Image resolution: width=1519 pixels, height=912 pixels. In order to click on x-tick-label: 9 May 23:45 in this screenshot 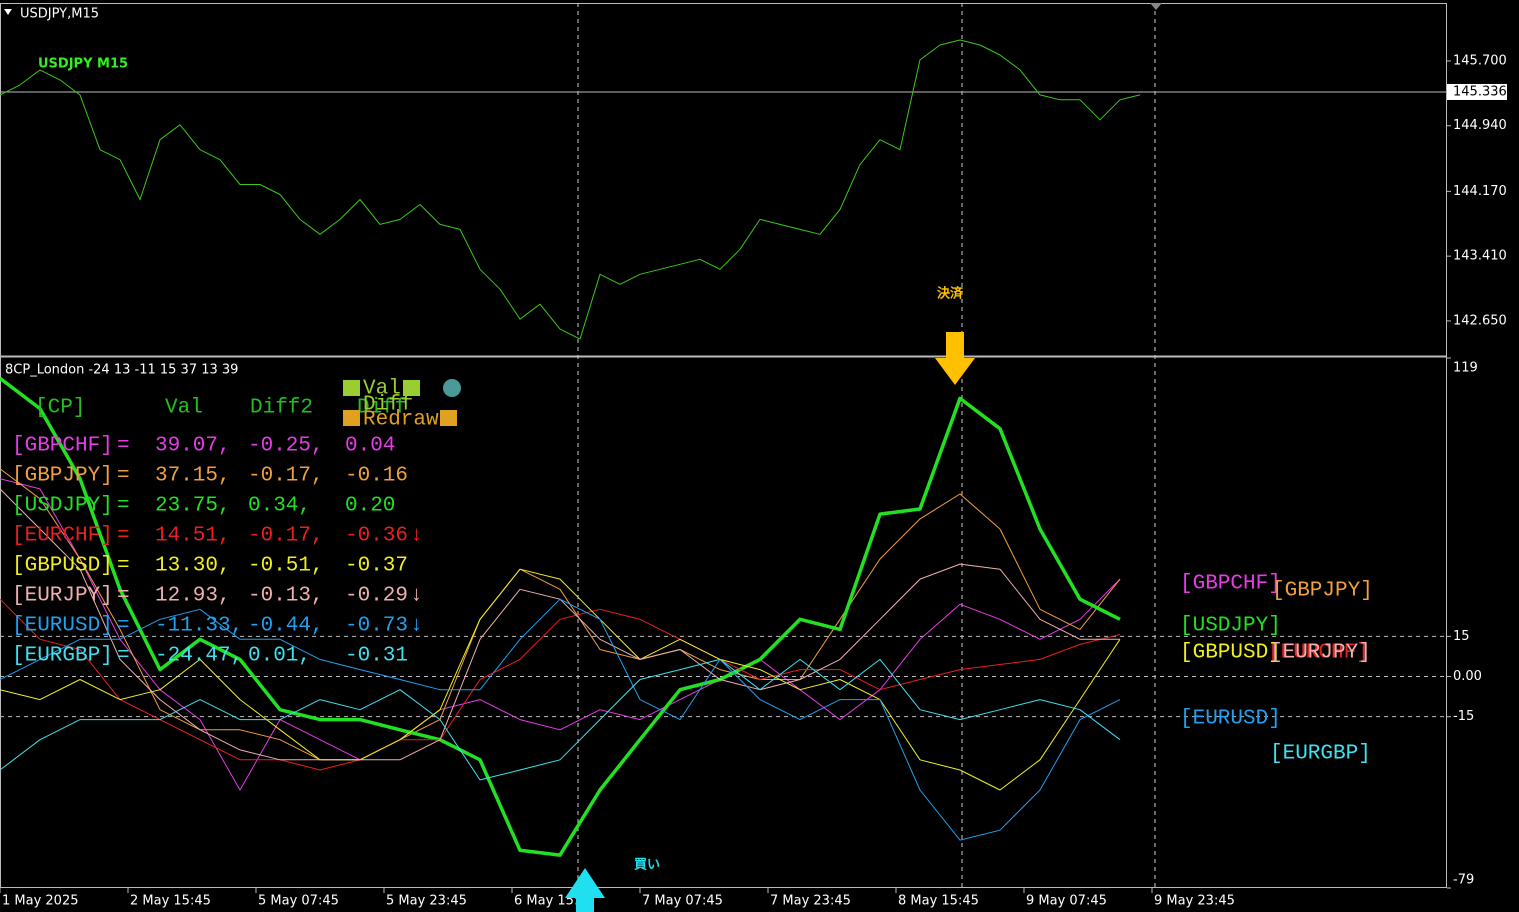, I will do `click(1194, 901)`.